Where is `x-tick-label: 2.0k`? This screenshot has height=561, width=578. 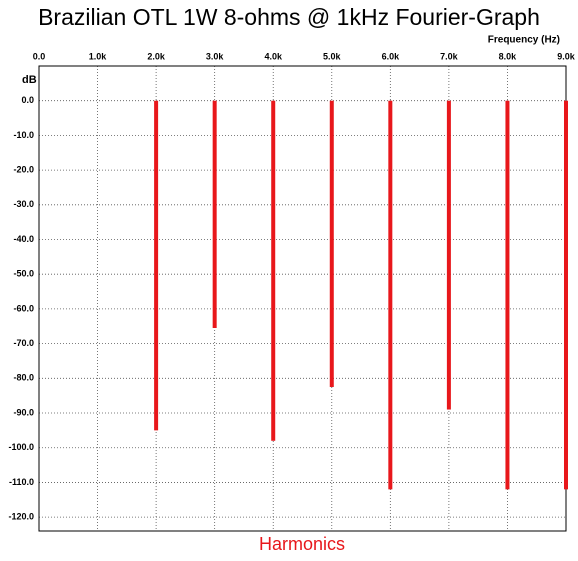
x-tick-label: 2.0k is located at coordinates (156, 56).